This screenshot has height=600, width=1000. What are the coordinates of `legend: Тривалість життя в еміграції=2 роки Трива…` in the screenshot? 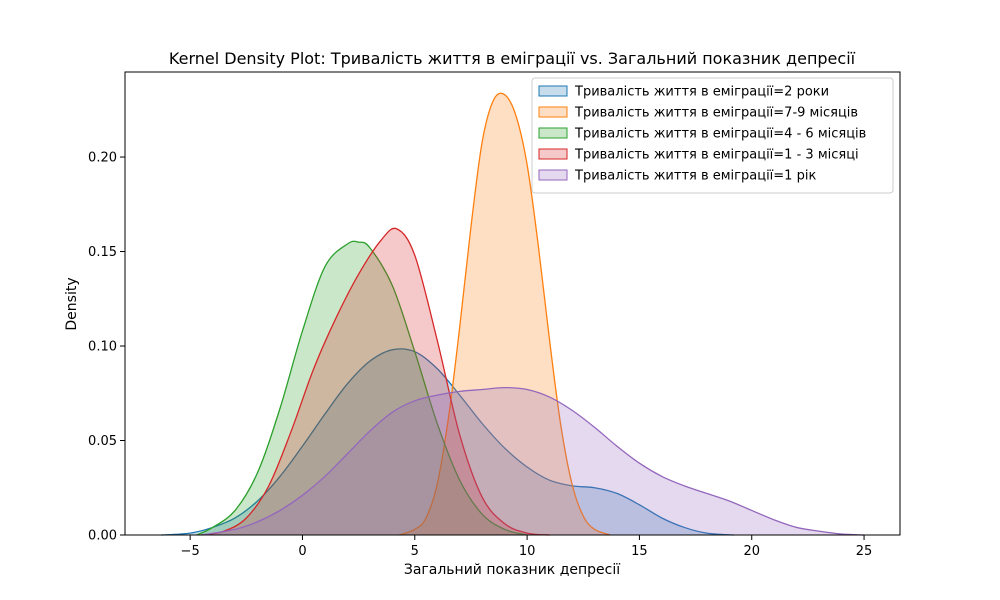 It's located at (712, 135).